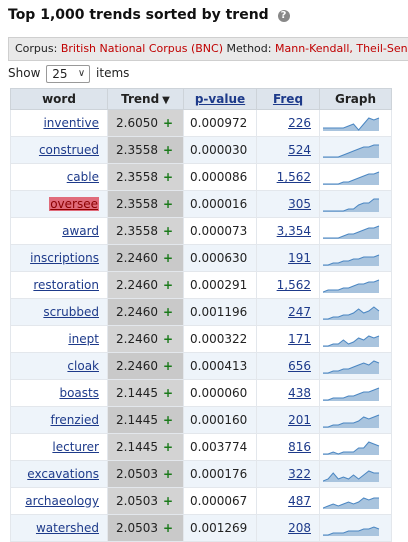  What do you see at coordinates (71, 123) in the screenshot?
I see `word-link: inventive` at bounding box center [71, 123].